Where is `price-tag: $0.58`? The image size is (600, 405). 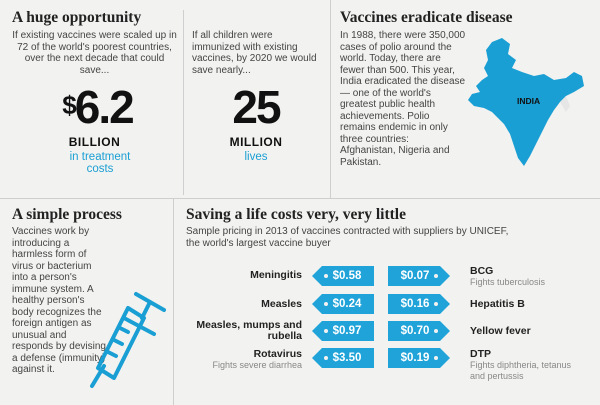
price-tag: $0.58 is located at coordinates (343, 276).